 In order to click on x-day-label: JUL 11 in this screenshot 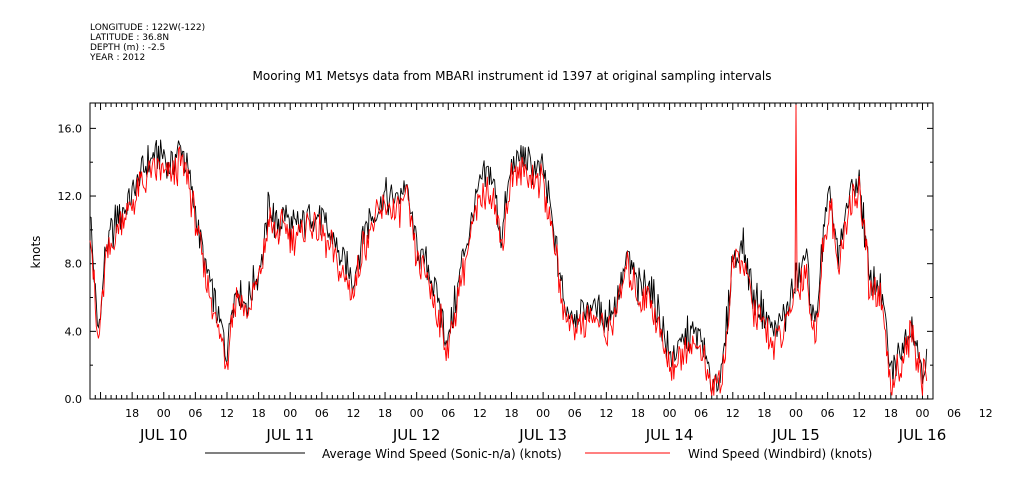, I will do `click(289, 435)`.